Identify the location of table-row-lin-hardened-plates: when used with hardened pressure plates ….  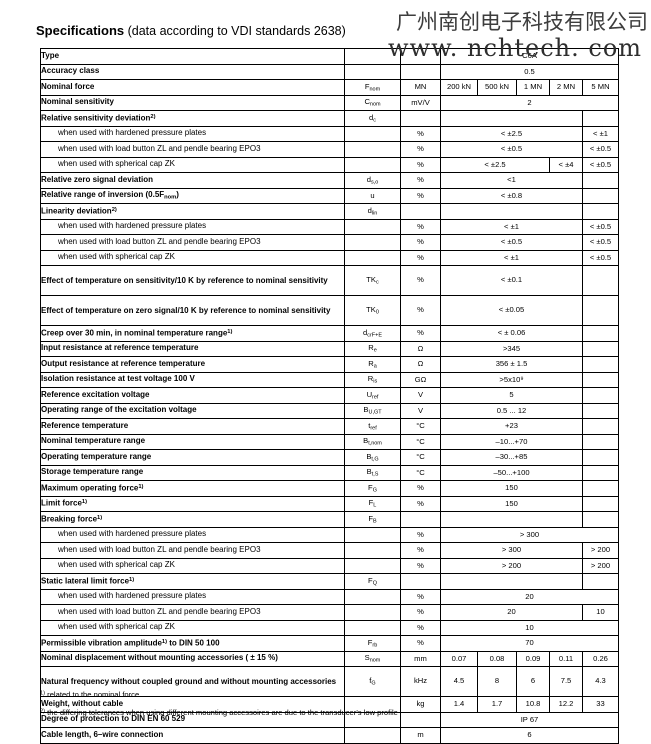
(329, 226).